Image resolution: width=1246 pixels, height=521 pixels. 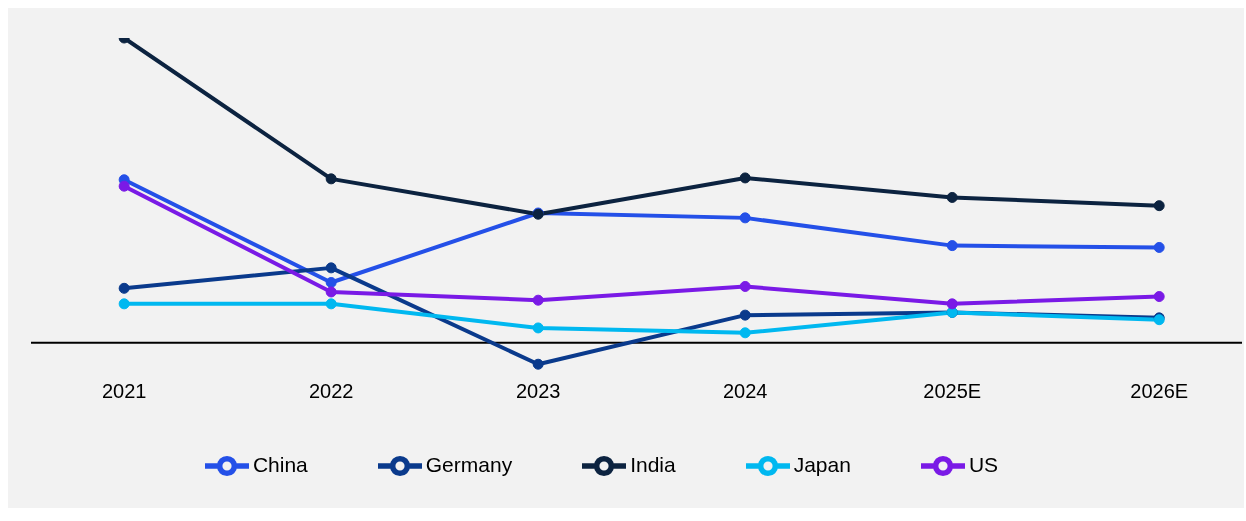 I want to click on legend-label: China, so click(x=280, y=464).